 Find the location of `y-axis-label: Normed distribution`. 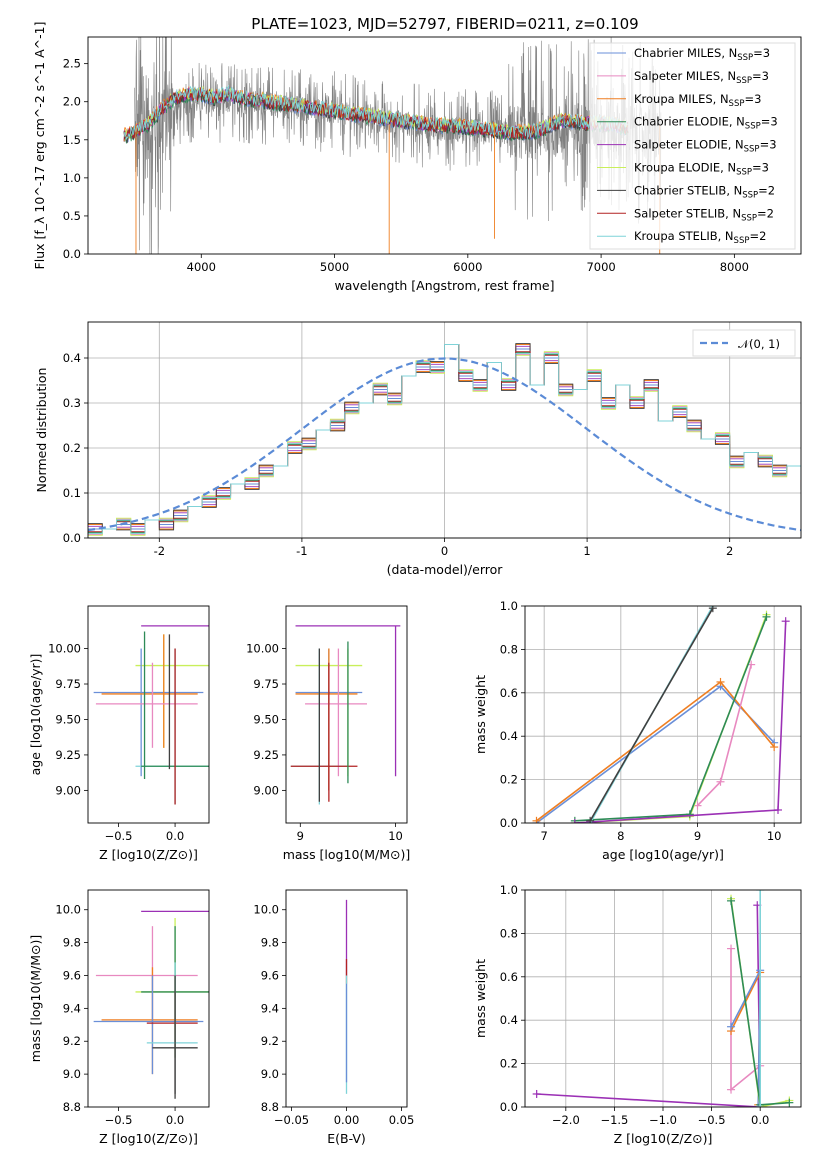

y-axis-label: Normed distribution is located at coordinates (41, 430).